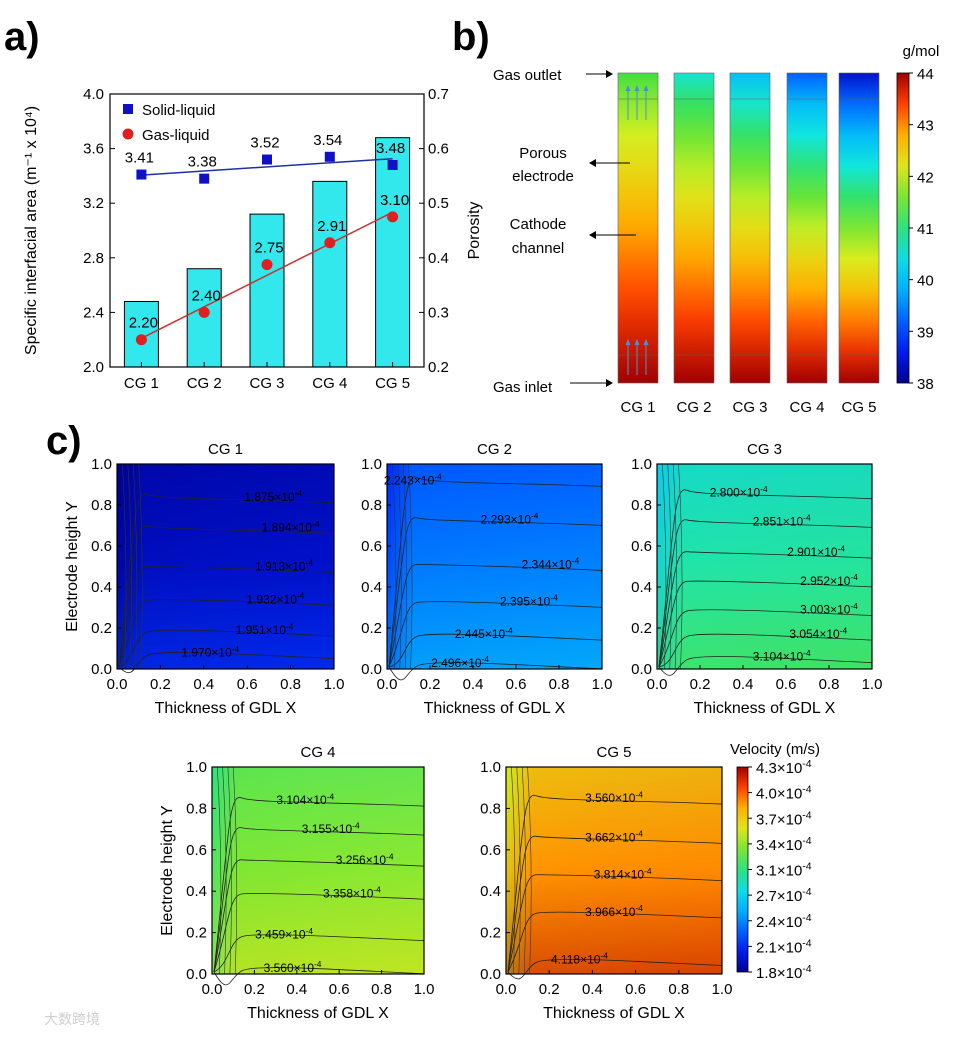  I want to click on contour-label: 2.293×10⁻⁴, so click(510, 519).